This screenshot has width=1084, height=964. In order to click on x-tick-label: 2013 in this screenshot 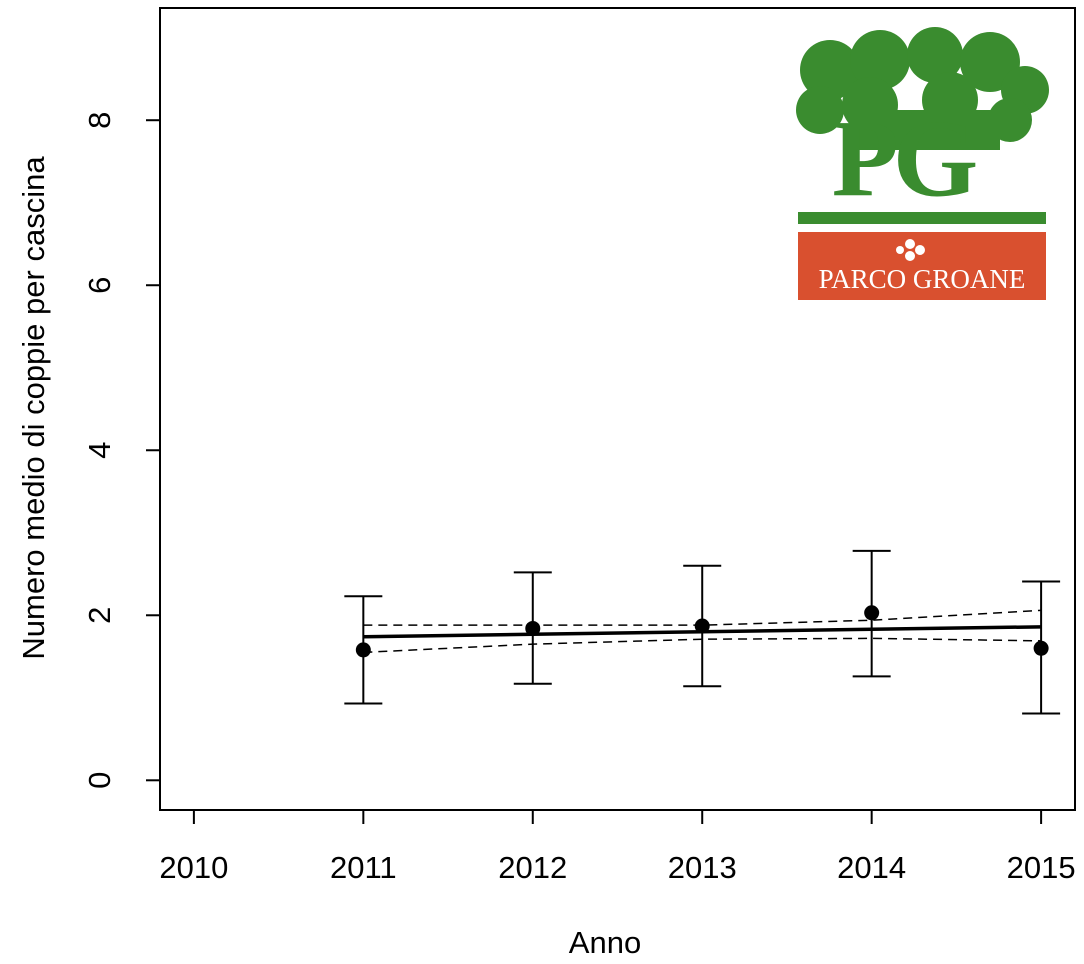, I will do `click(702, 867)`.